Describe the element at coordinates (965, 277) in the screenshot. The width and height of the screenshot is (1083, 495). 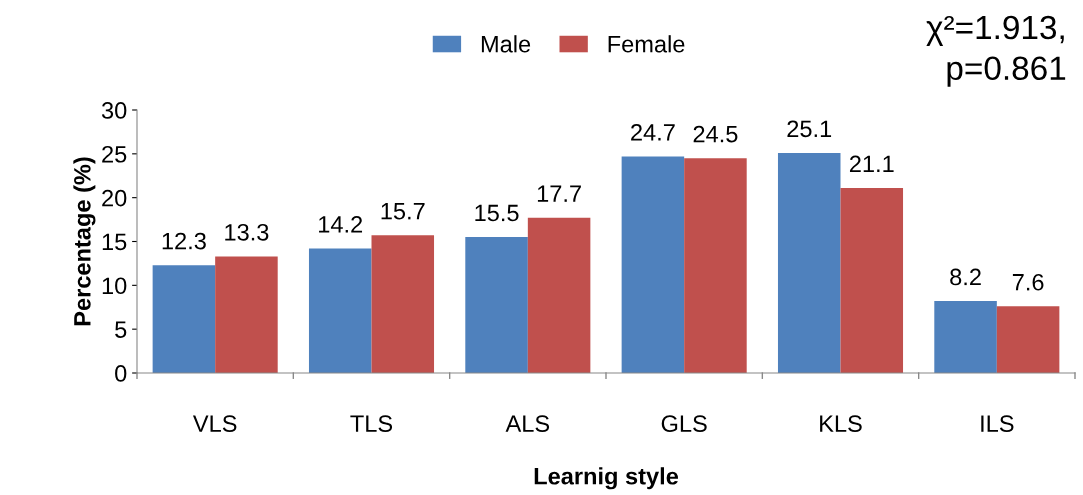
I see `data-label: 8.2` at that location.